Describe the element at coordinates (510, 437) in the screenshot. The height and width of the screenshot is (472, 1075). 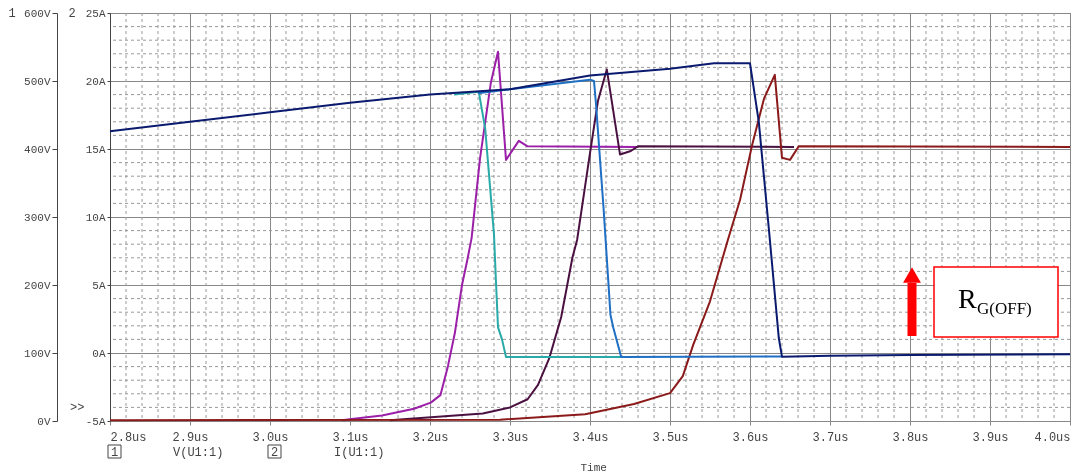
I see `x-tick-label: 3.3us` at that location.